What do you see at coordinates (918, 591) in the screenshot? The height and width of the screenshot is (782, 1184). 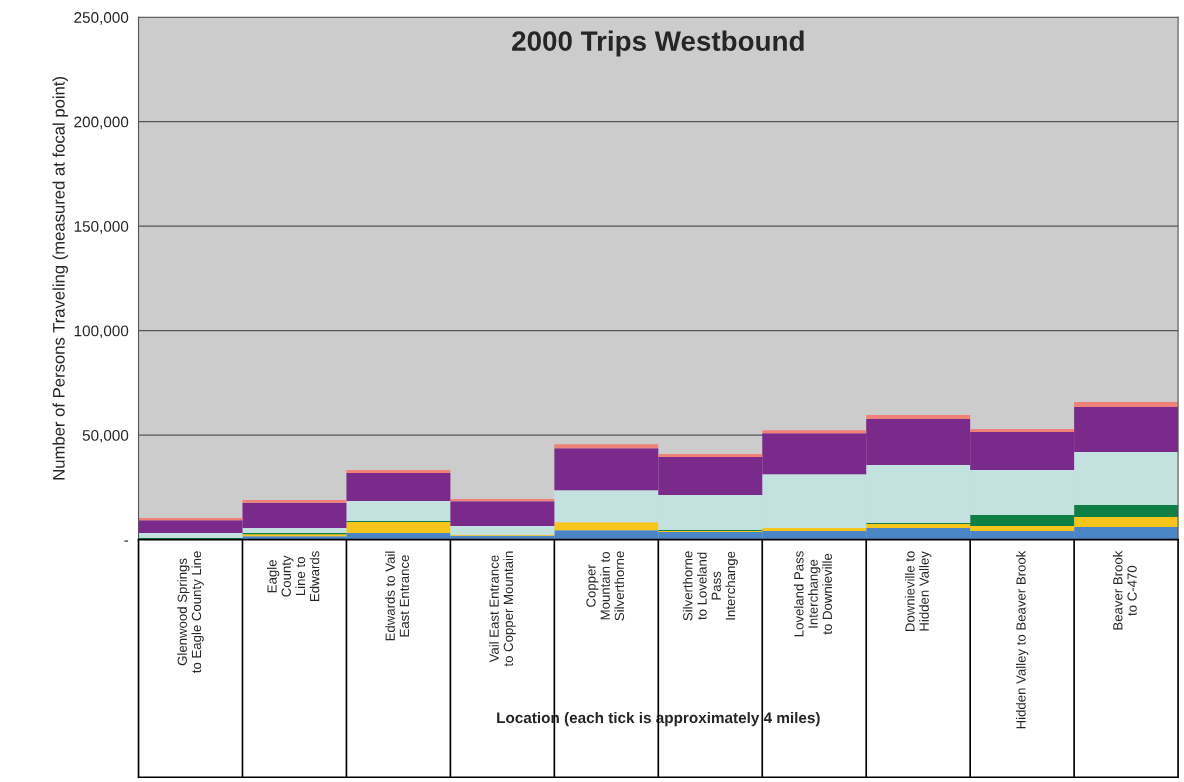 I see `x-tick-label: Downieville to Hidden Valley` at bounding box center [918, 591].